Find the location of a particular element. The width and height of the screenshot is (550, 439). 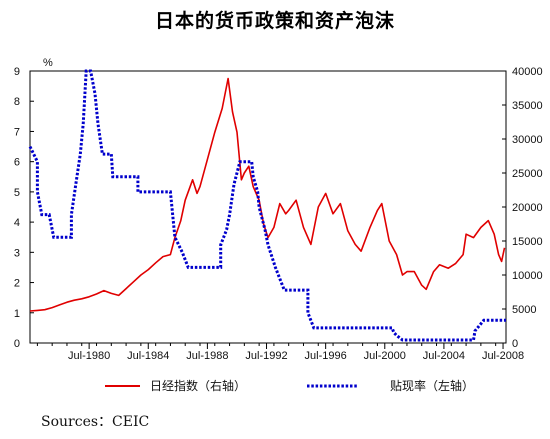

x-tick-label: Jul-2000 is located at coordinates (385, 356).